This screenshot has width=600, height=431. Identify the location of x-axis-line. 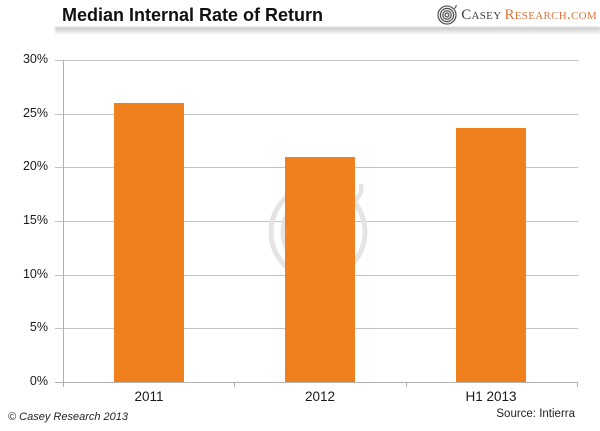
(316, 382).